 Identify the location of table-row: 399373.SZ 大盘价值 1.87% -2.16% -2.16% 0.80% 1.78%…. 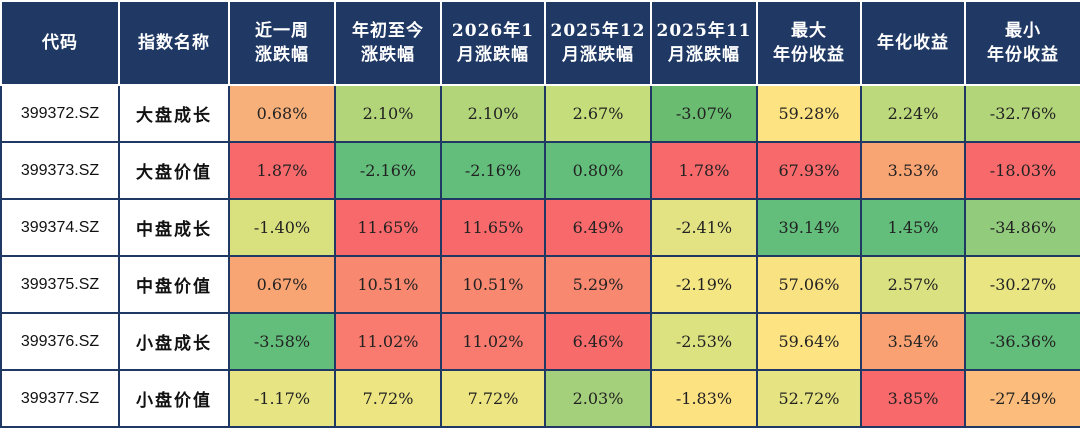
(540, 170).